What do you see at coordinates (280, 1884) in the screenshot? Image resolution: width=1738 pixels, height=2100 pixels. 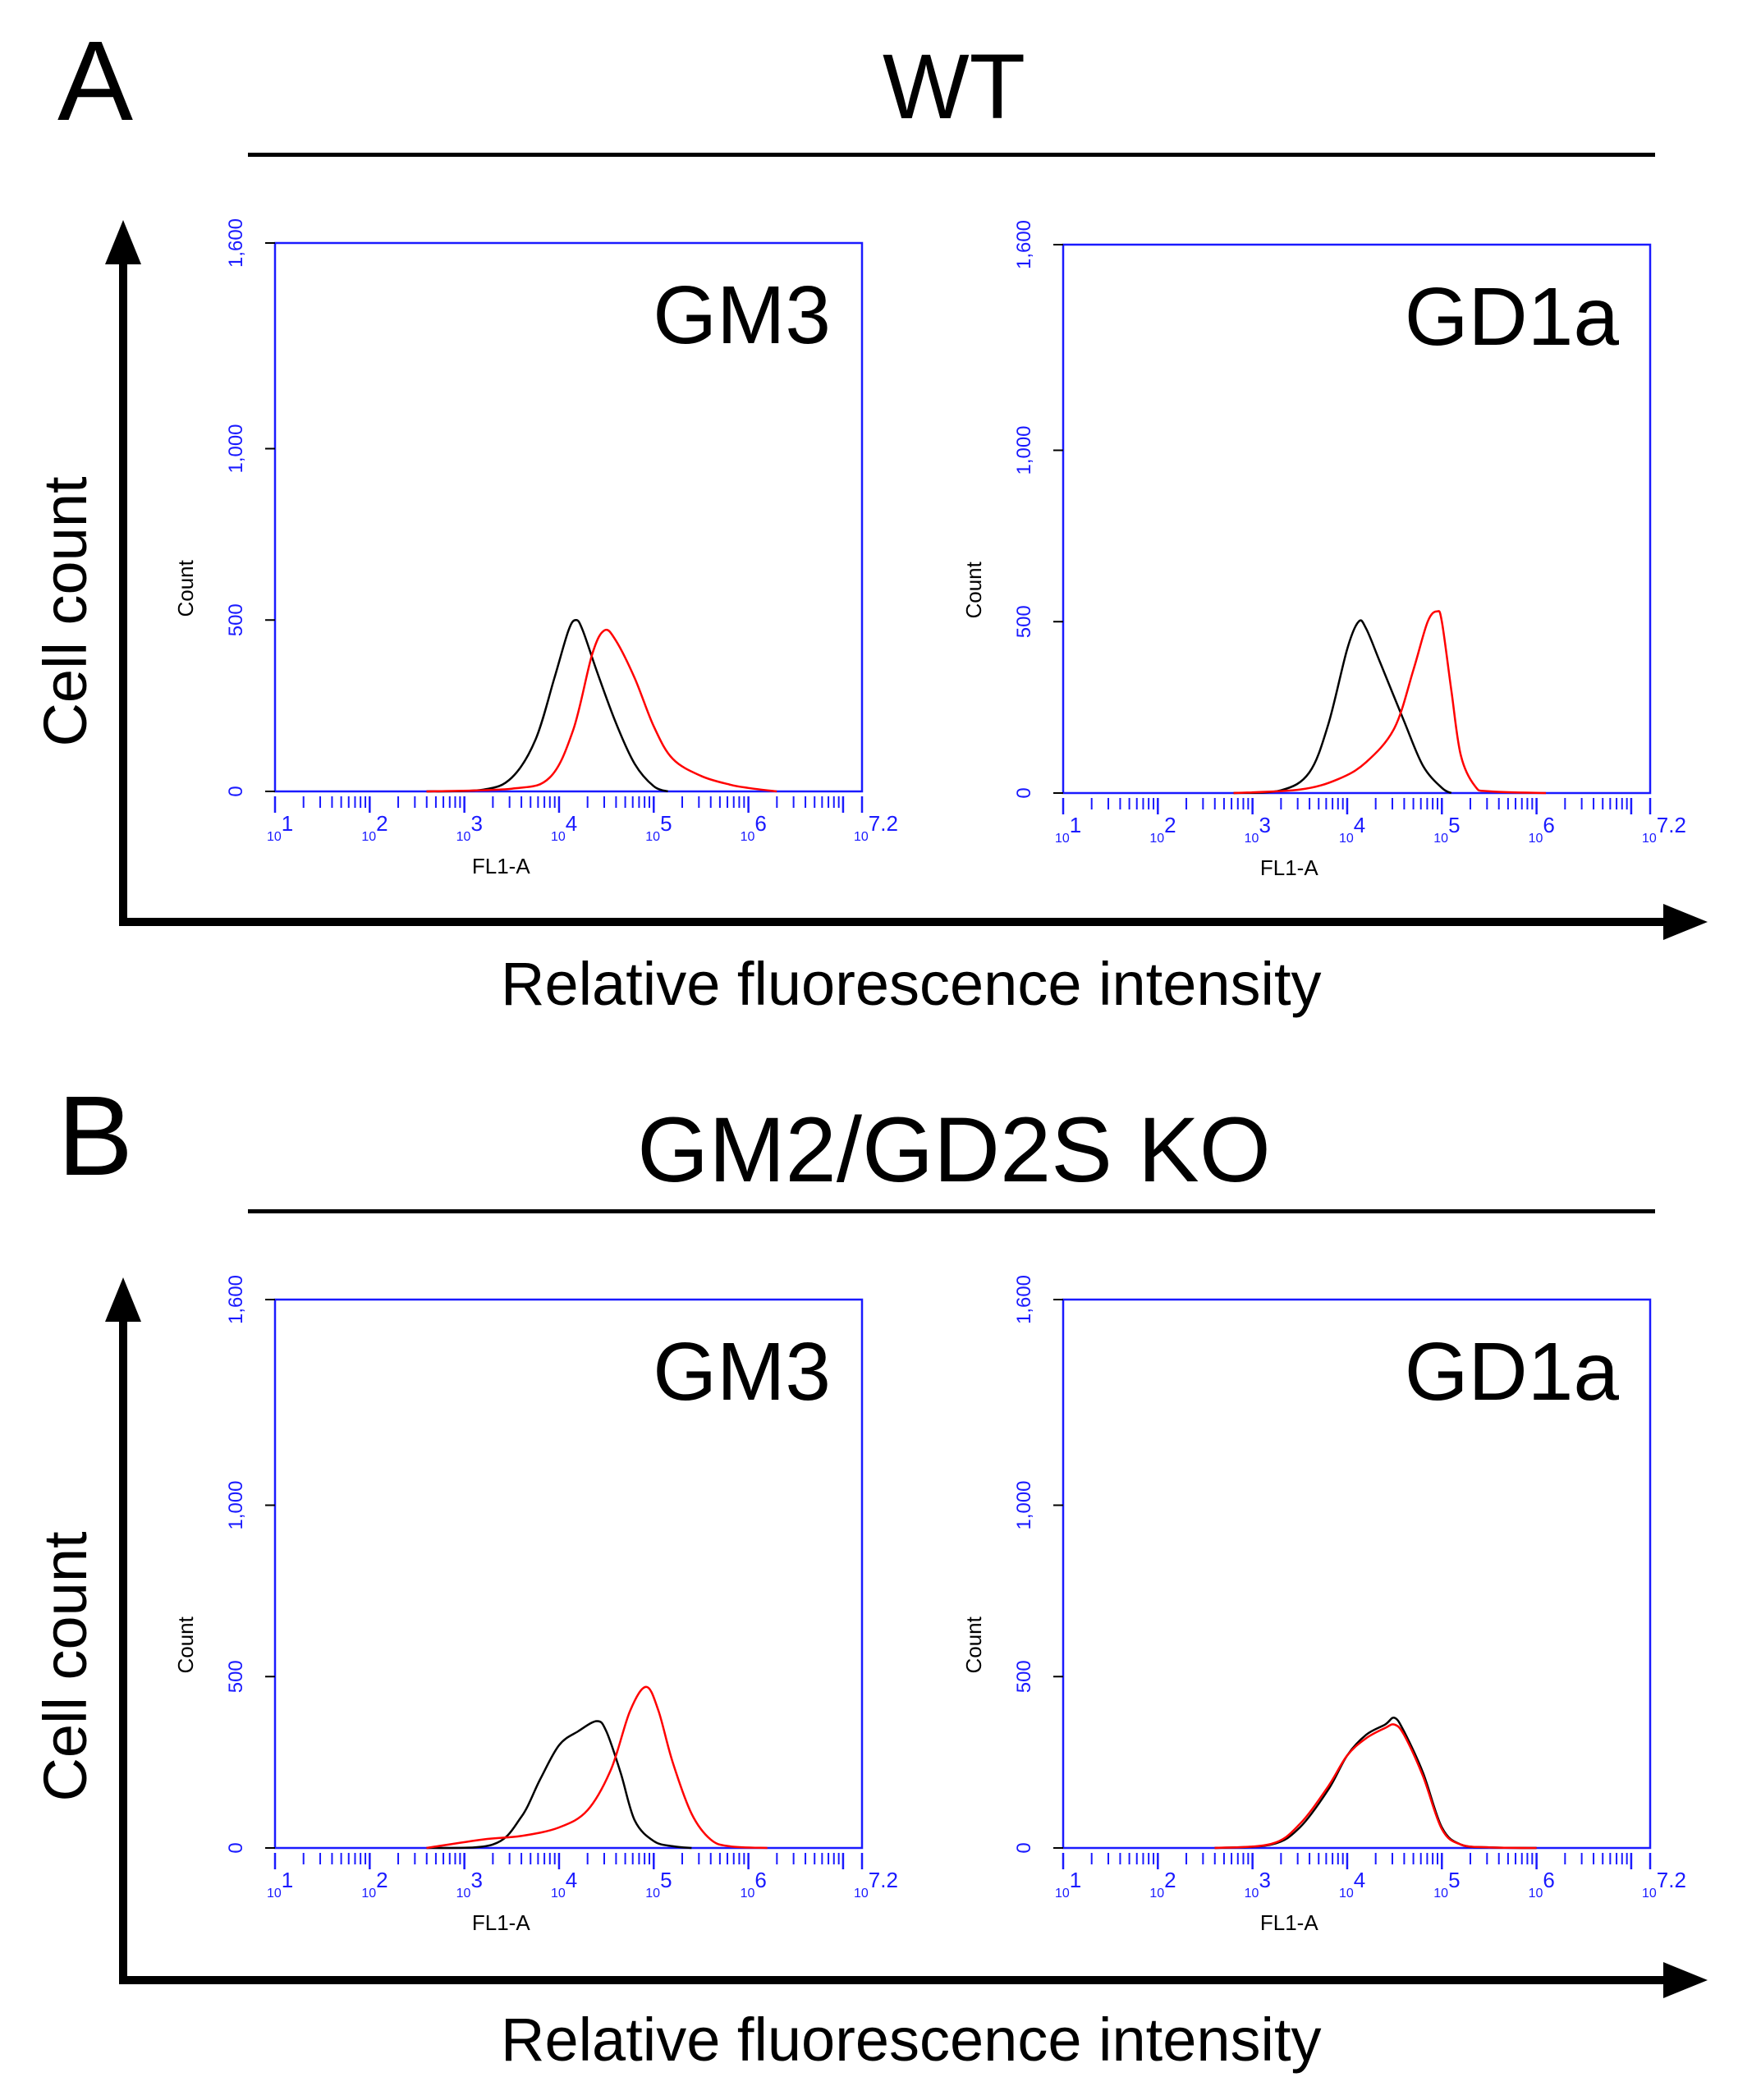 I see `chart2-xtick-label-0: 101` at bounding box center [280, 1884].